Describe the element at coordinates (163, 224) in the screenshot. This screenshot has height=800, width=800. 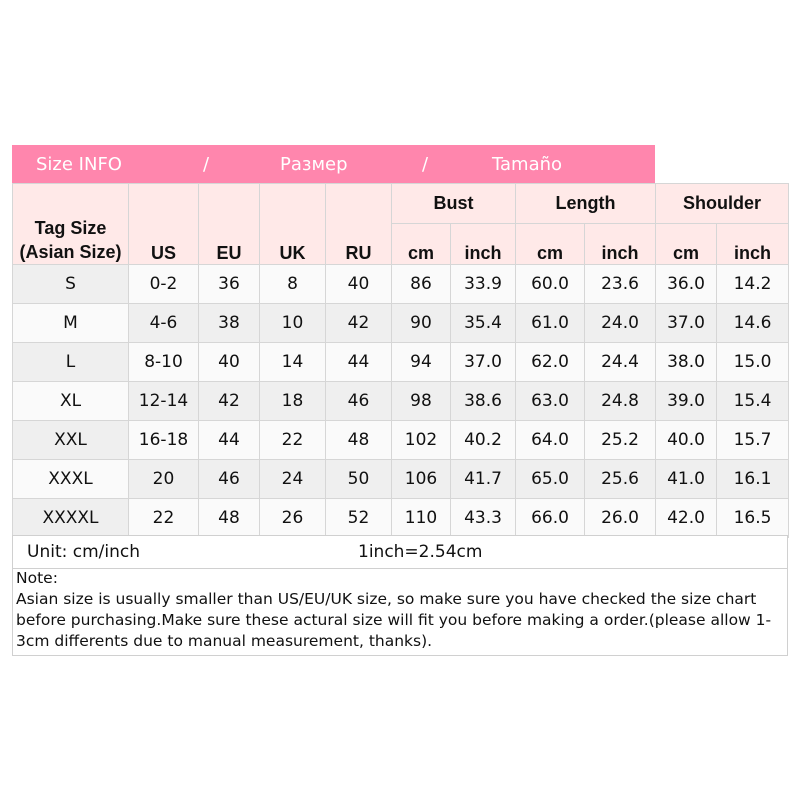
I see `header-us: US` at that location.